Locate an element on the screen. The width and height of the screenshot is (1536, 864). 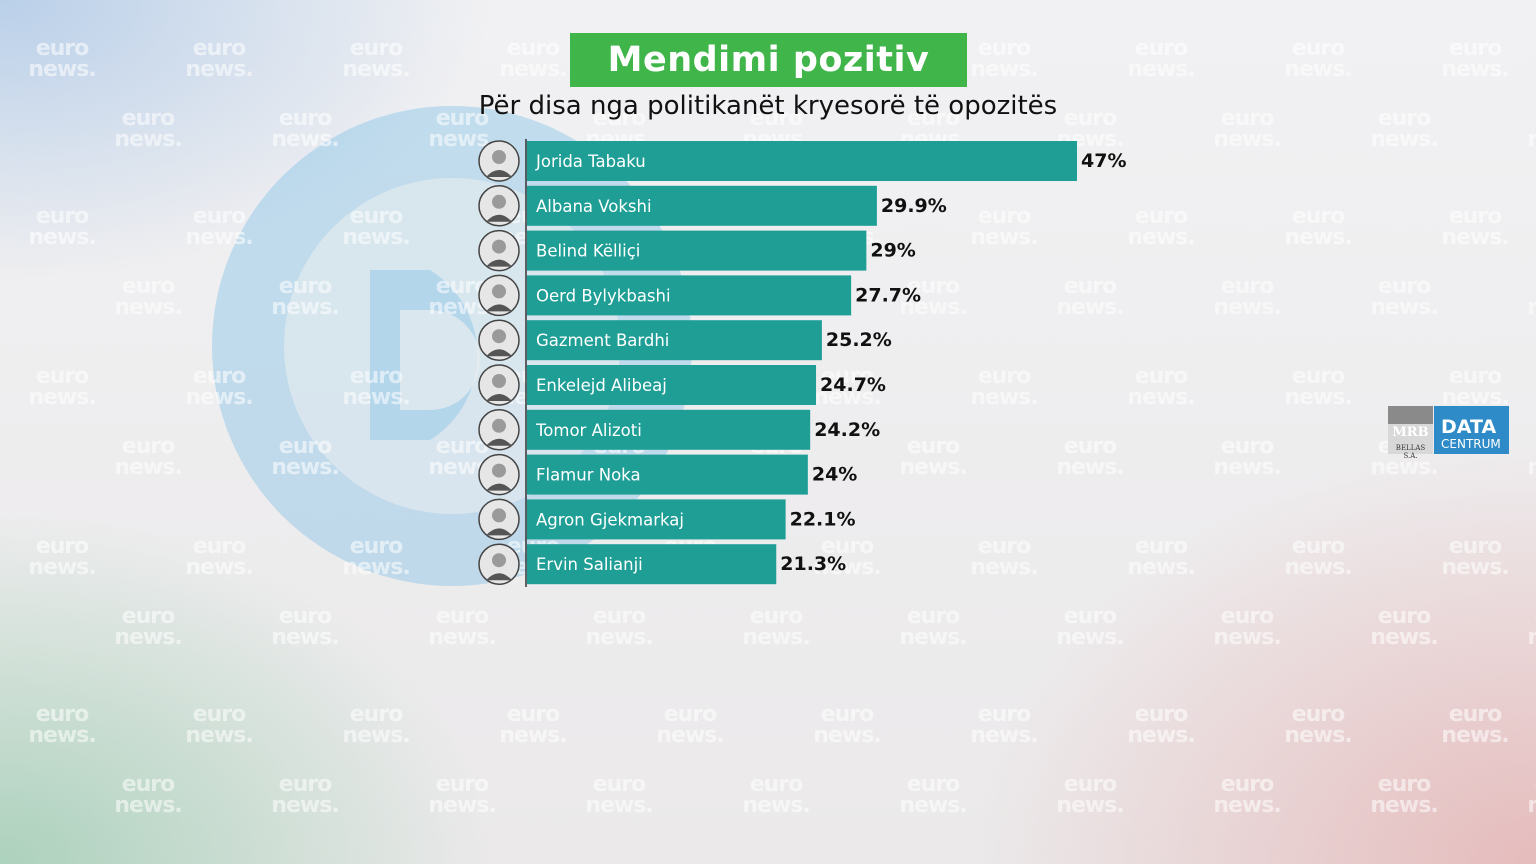
data-centrum-logo: DATA CENTRUM is located at coordinates (1471, 430).